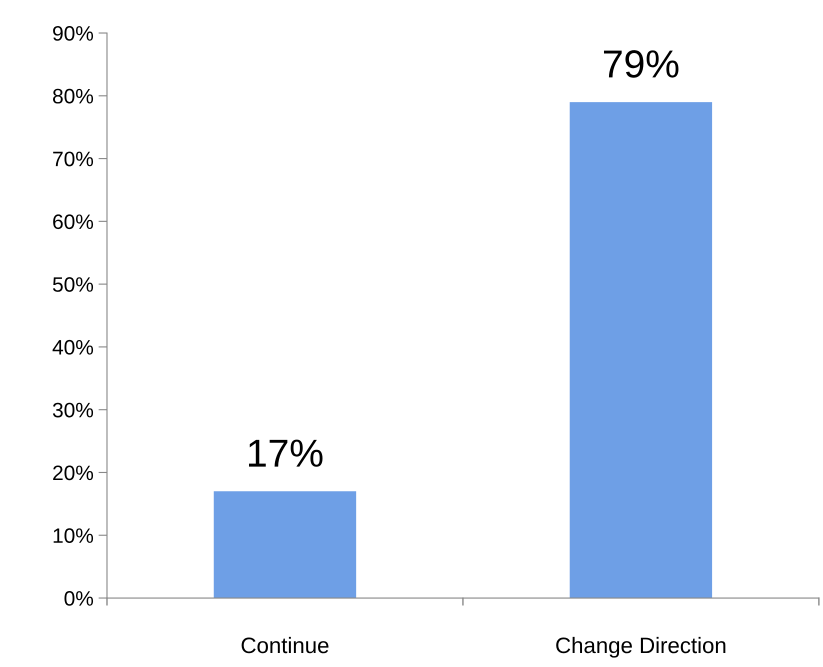 This screenshot has height=667, width=823. What do you see at coordinates (641, 64) in the screenshot?
I see `data-label: 79%` at bounding box center [641, 64].